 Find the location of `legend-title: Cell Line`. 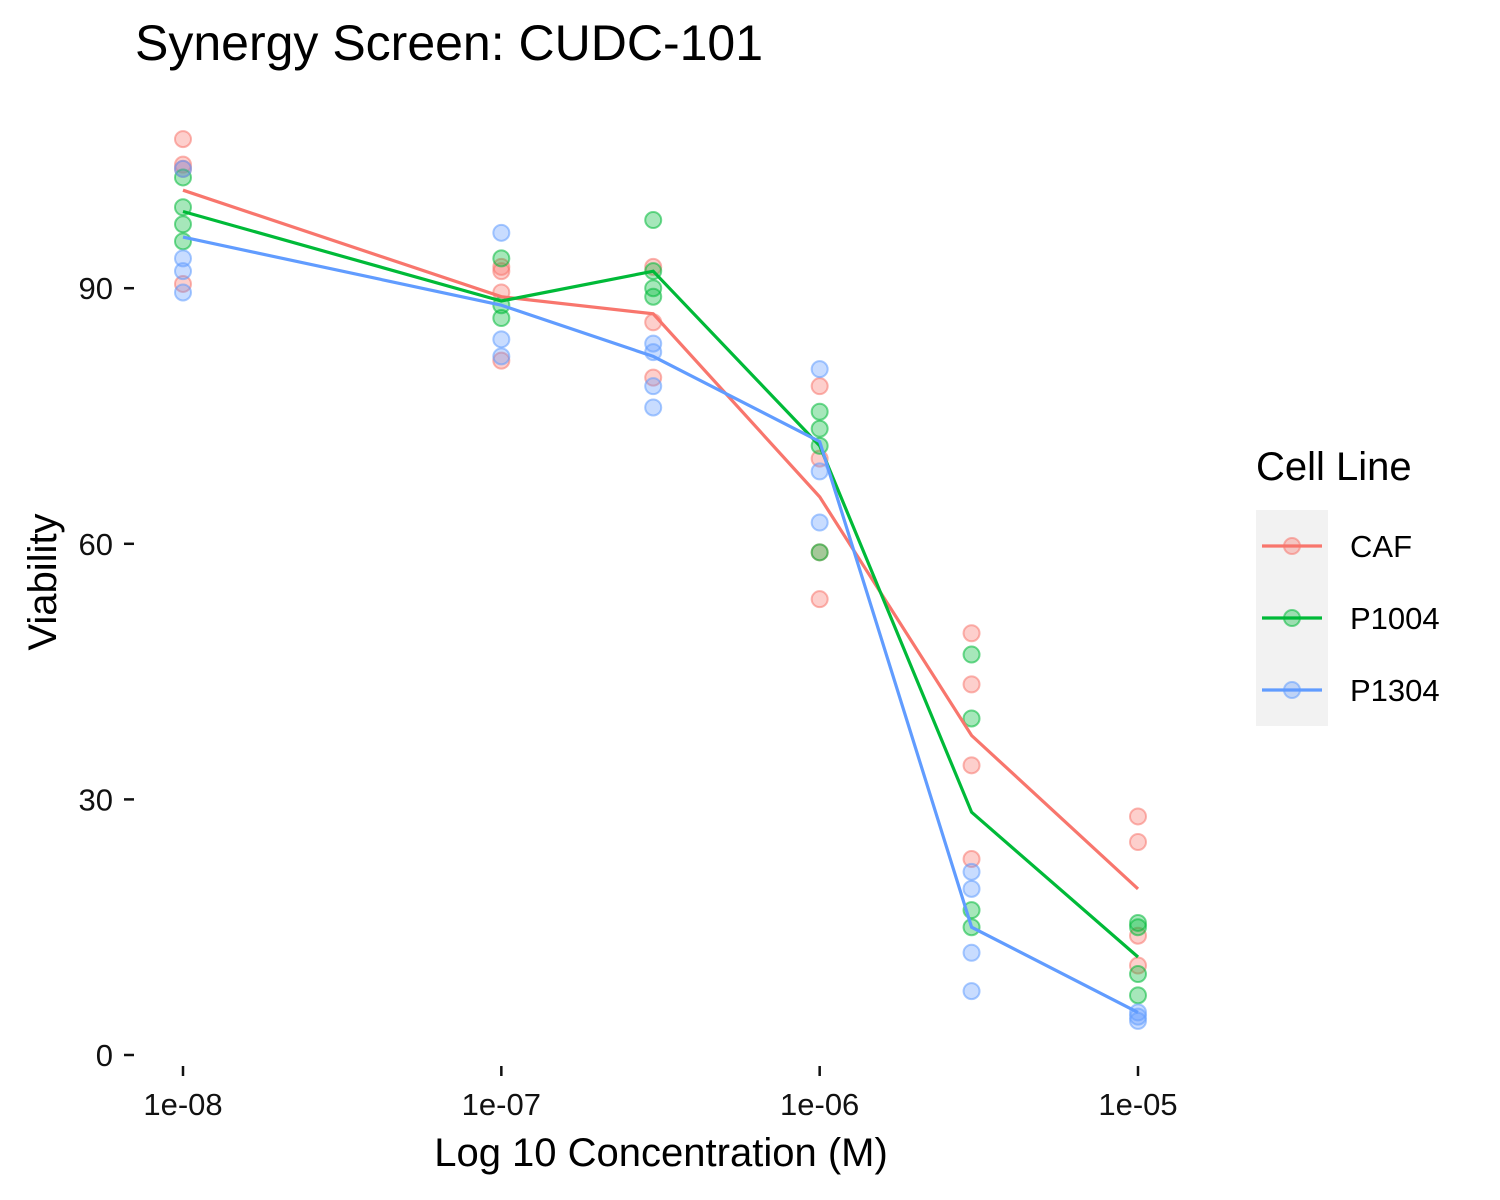

legend-title: Cell Line is located at coordinates (1334, 467).